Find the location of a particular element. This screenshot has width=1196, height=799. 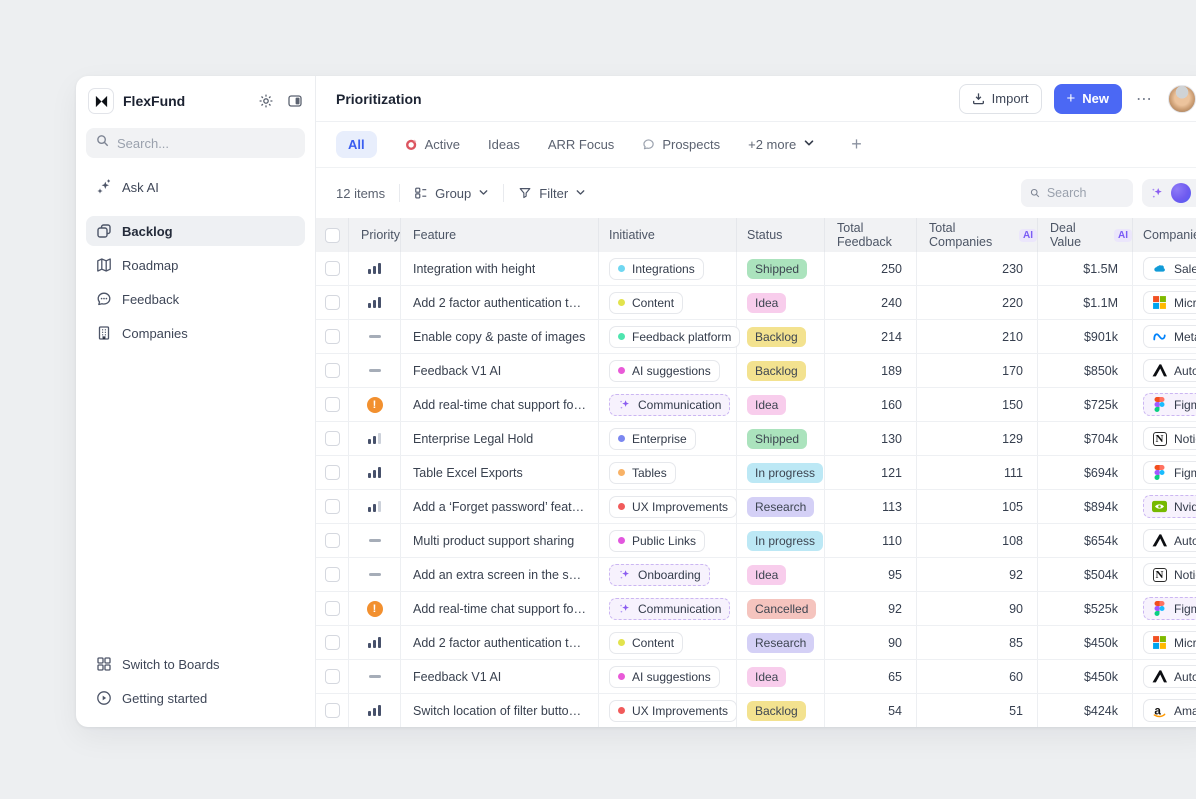

tab--2-more: +2 more is located at coordinates (781, 144).